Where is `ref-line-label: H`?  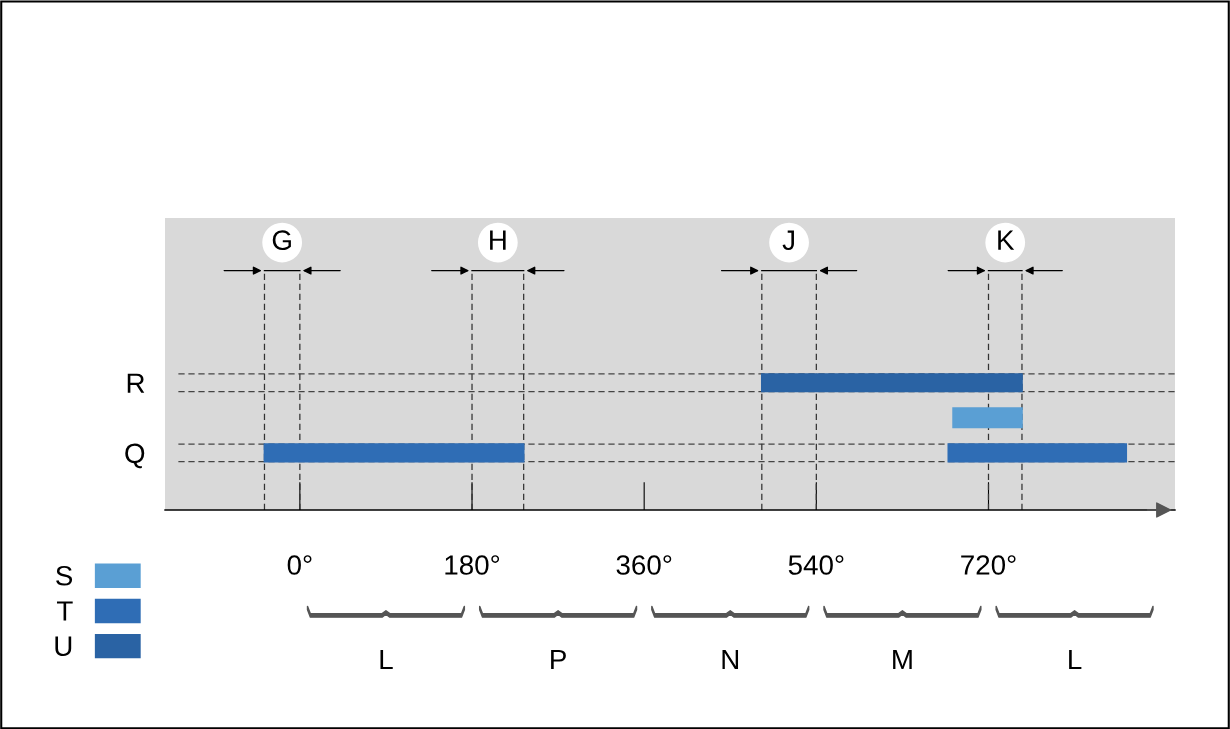
ref-line-label: H is located at coordinates (498, 240).